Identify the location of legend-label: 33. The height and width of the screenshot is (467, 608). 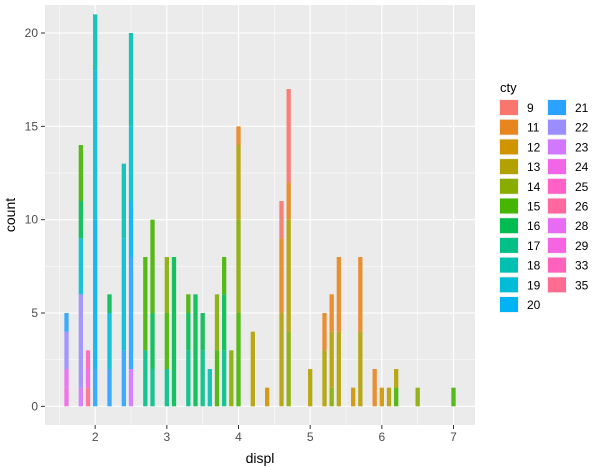
(582, 266).